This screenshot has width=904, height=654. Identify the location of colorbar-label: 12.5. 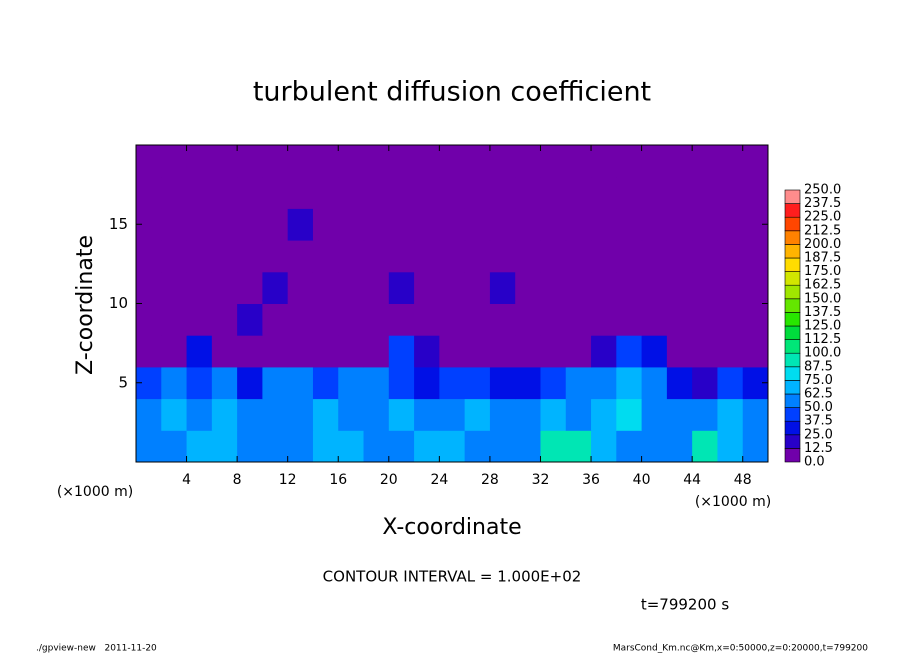
(818, 448).